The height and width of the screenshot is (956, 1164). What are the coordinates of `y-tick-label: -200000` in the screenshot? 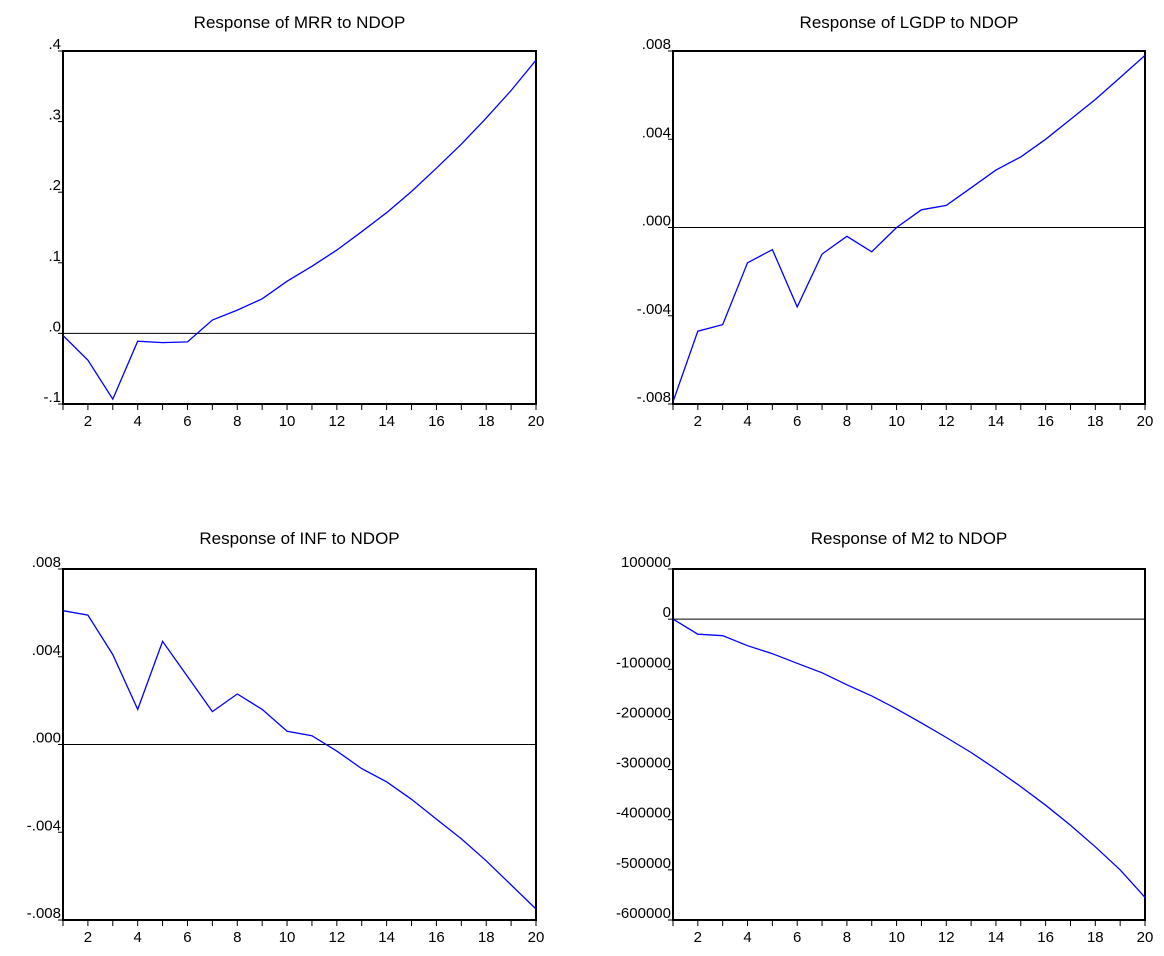 It's located at (643, 712).